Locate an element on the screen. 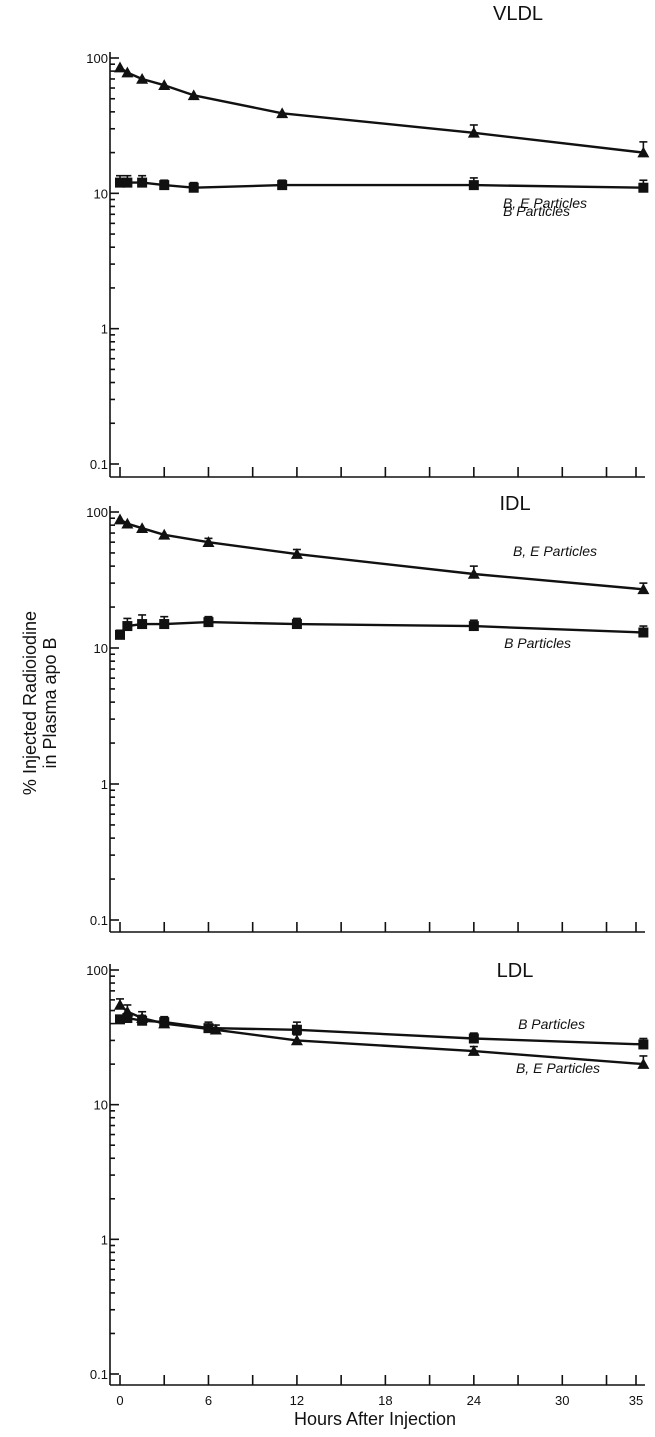  x-axis-title: Hours After Injection is located at coordinates (375, 1419).